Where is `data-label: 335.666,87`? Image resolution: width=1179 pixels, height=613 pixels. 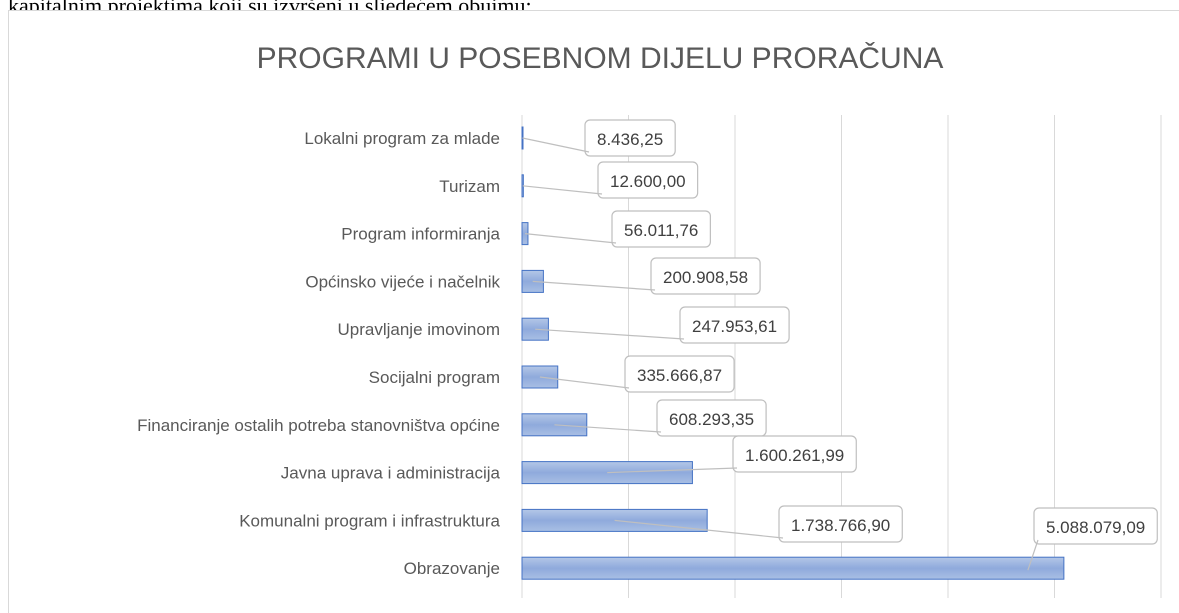
data-label: 335.666,87 is located at coordinates (679, 375).